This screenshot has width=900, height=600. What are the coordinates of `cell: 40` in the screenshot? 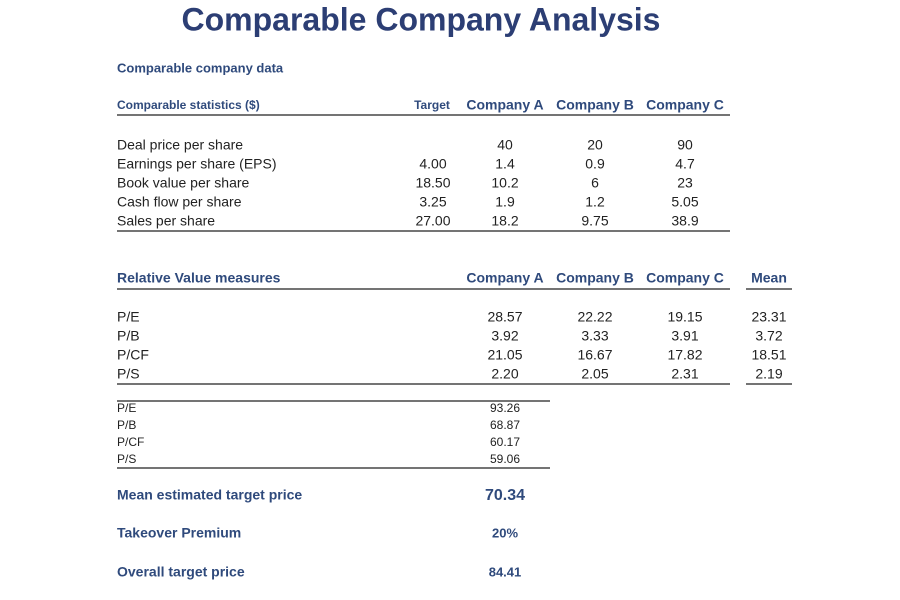 It's located at (505, 145).